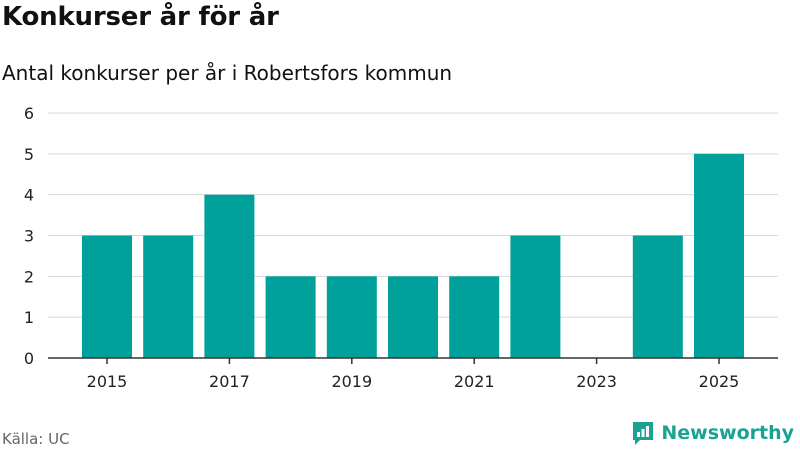 Image resolution: width=800 pixels, height=450 pixels. Describe the element at coordinates (107, 381) in the screenshot. I see `x-tick-label: 2015` at that location.